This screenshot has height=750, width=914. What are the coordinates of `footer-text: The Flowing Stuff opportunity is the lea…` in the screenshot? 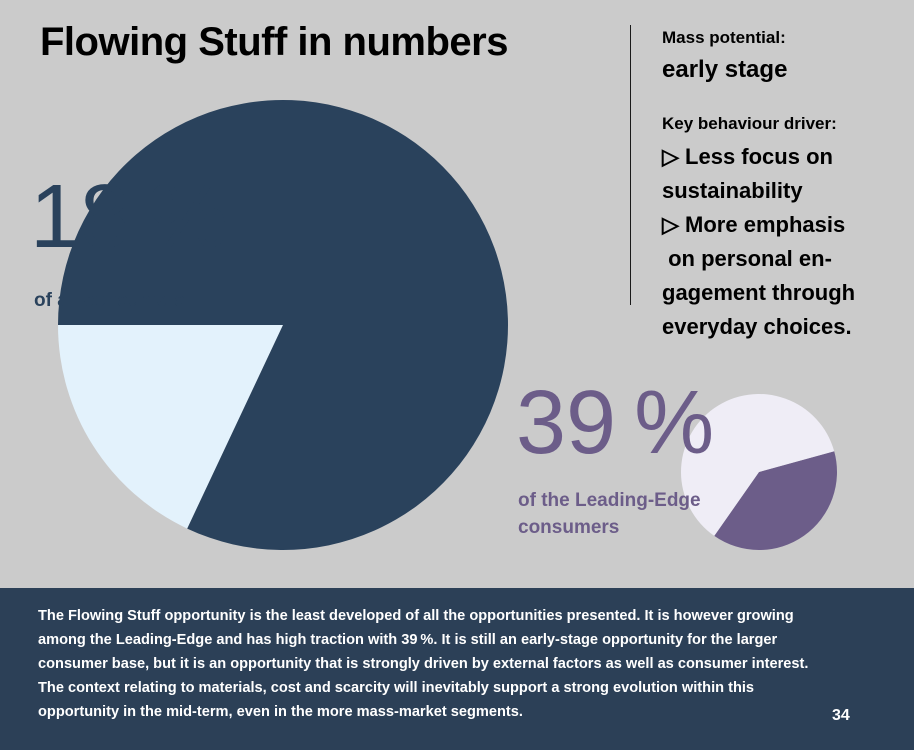 It's located at (423, 664).